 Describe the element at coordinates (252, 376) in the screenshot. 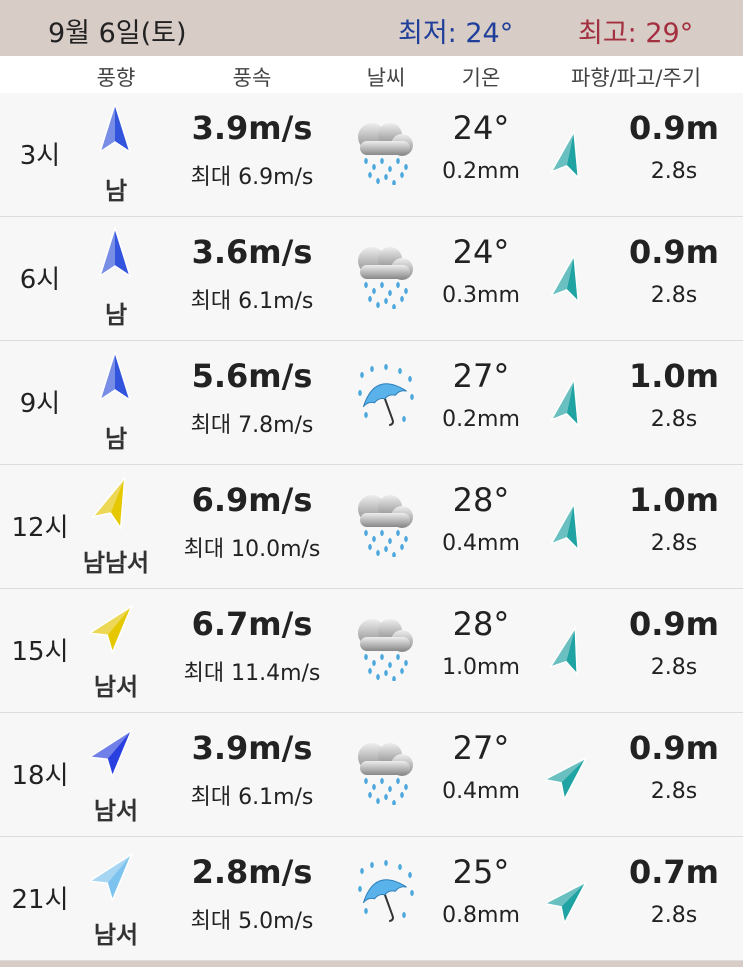

I see `wind-speed: 5.6m/s` at that location.